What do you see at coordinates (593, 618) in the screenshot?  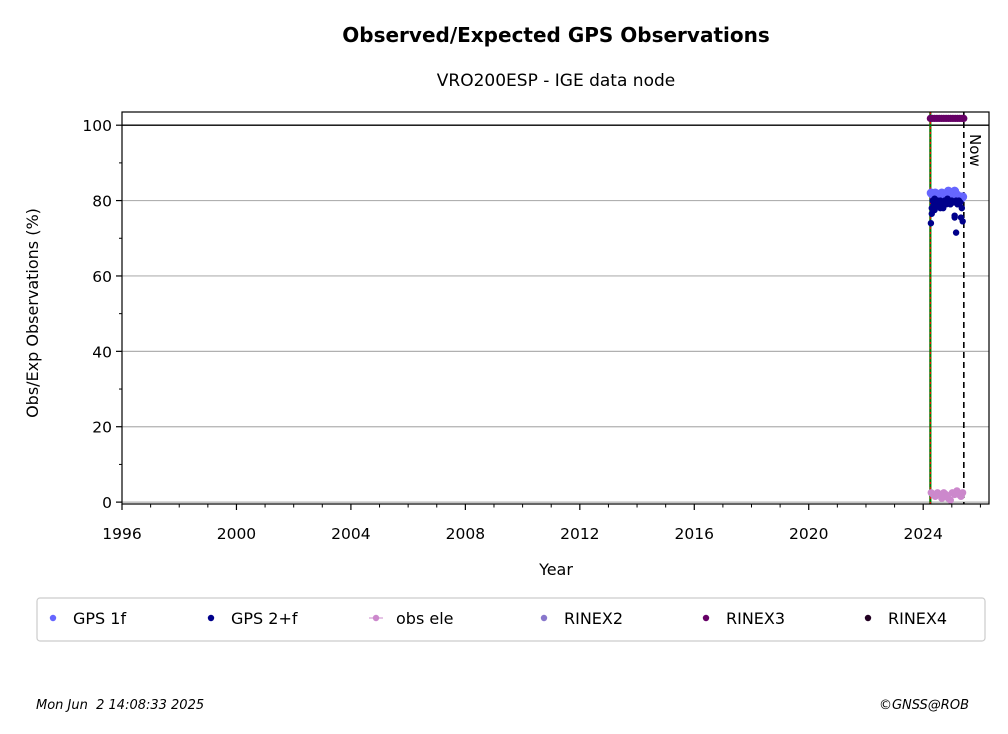 I see `legend-label-rinex2: RINEX2` at bounding box center [593, 618].